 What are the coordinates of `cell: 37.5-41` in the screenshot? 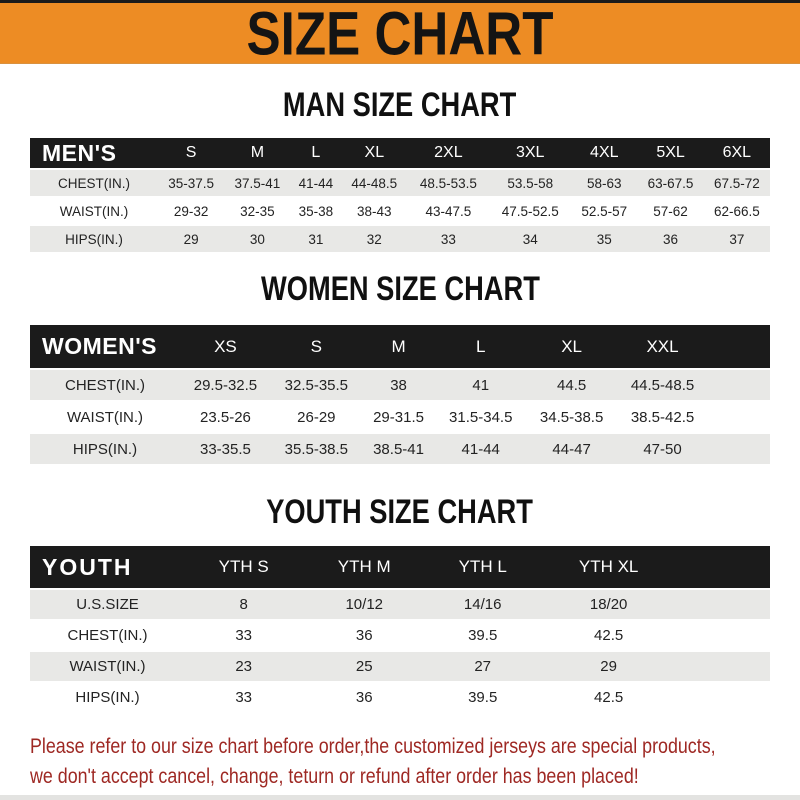 It's located at (257, 183).